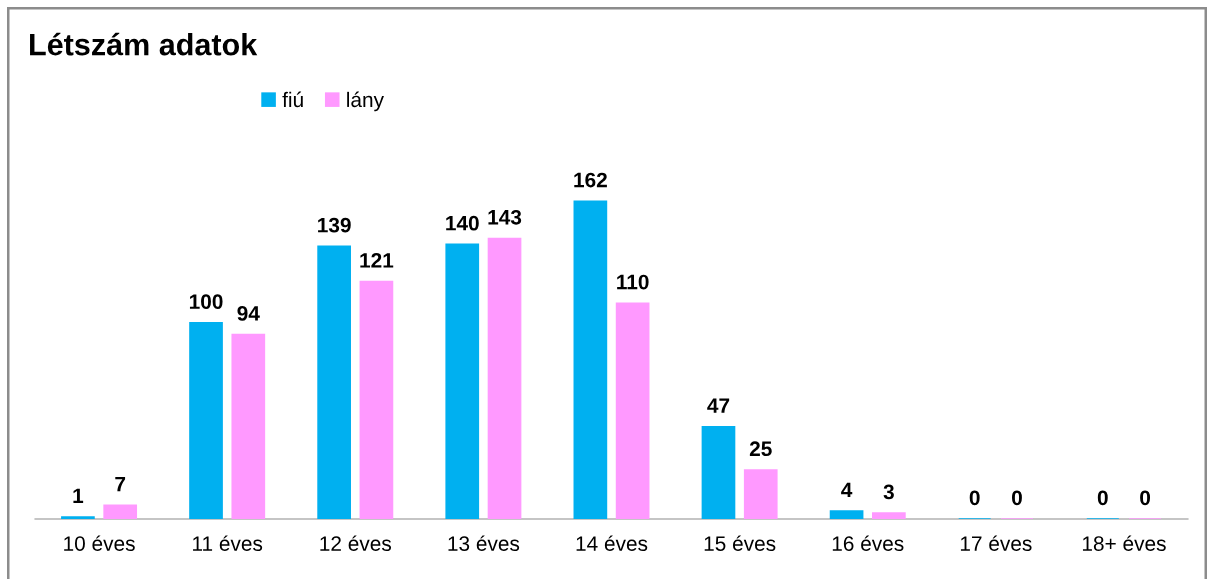 The image size is (1212, 579). I want to click on data-label: 4, so click(847, 490).